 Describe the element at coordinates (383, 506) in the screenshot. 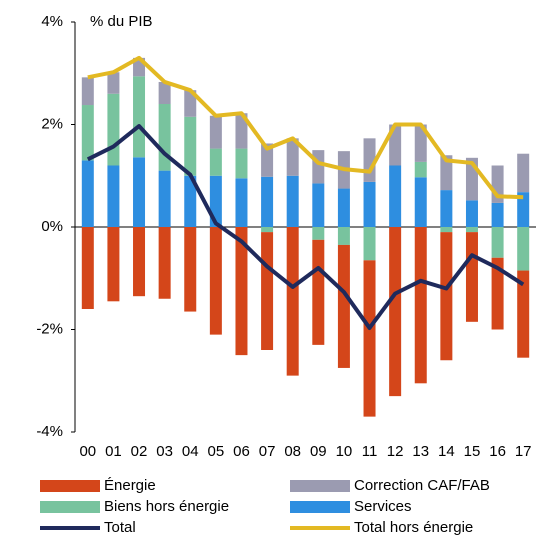

I see `legend-label: Services` at that location.